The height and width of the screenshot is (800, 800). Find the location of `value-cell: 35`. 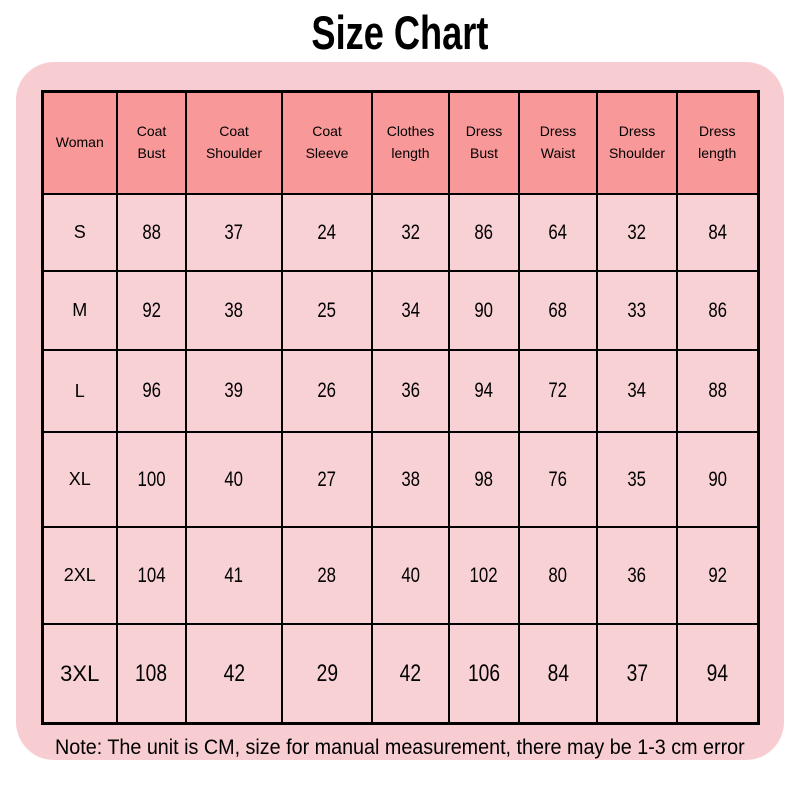

value-cell: 35 is located at coordinates (637, 479).